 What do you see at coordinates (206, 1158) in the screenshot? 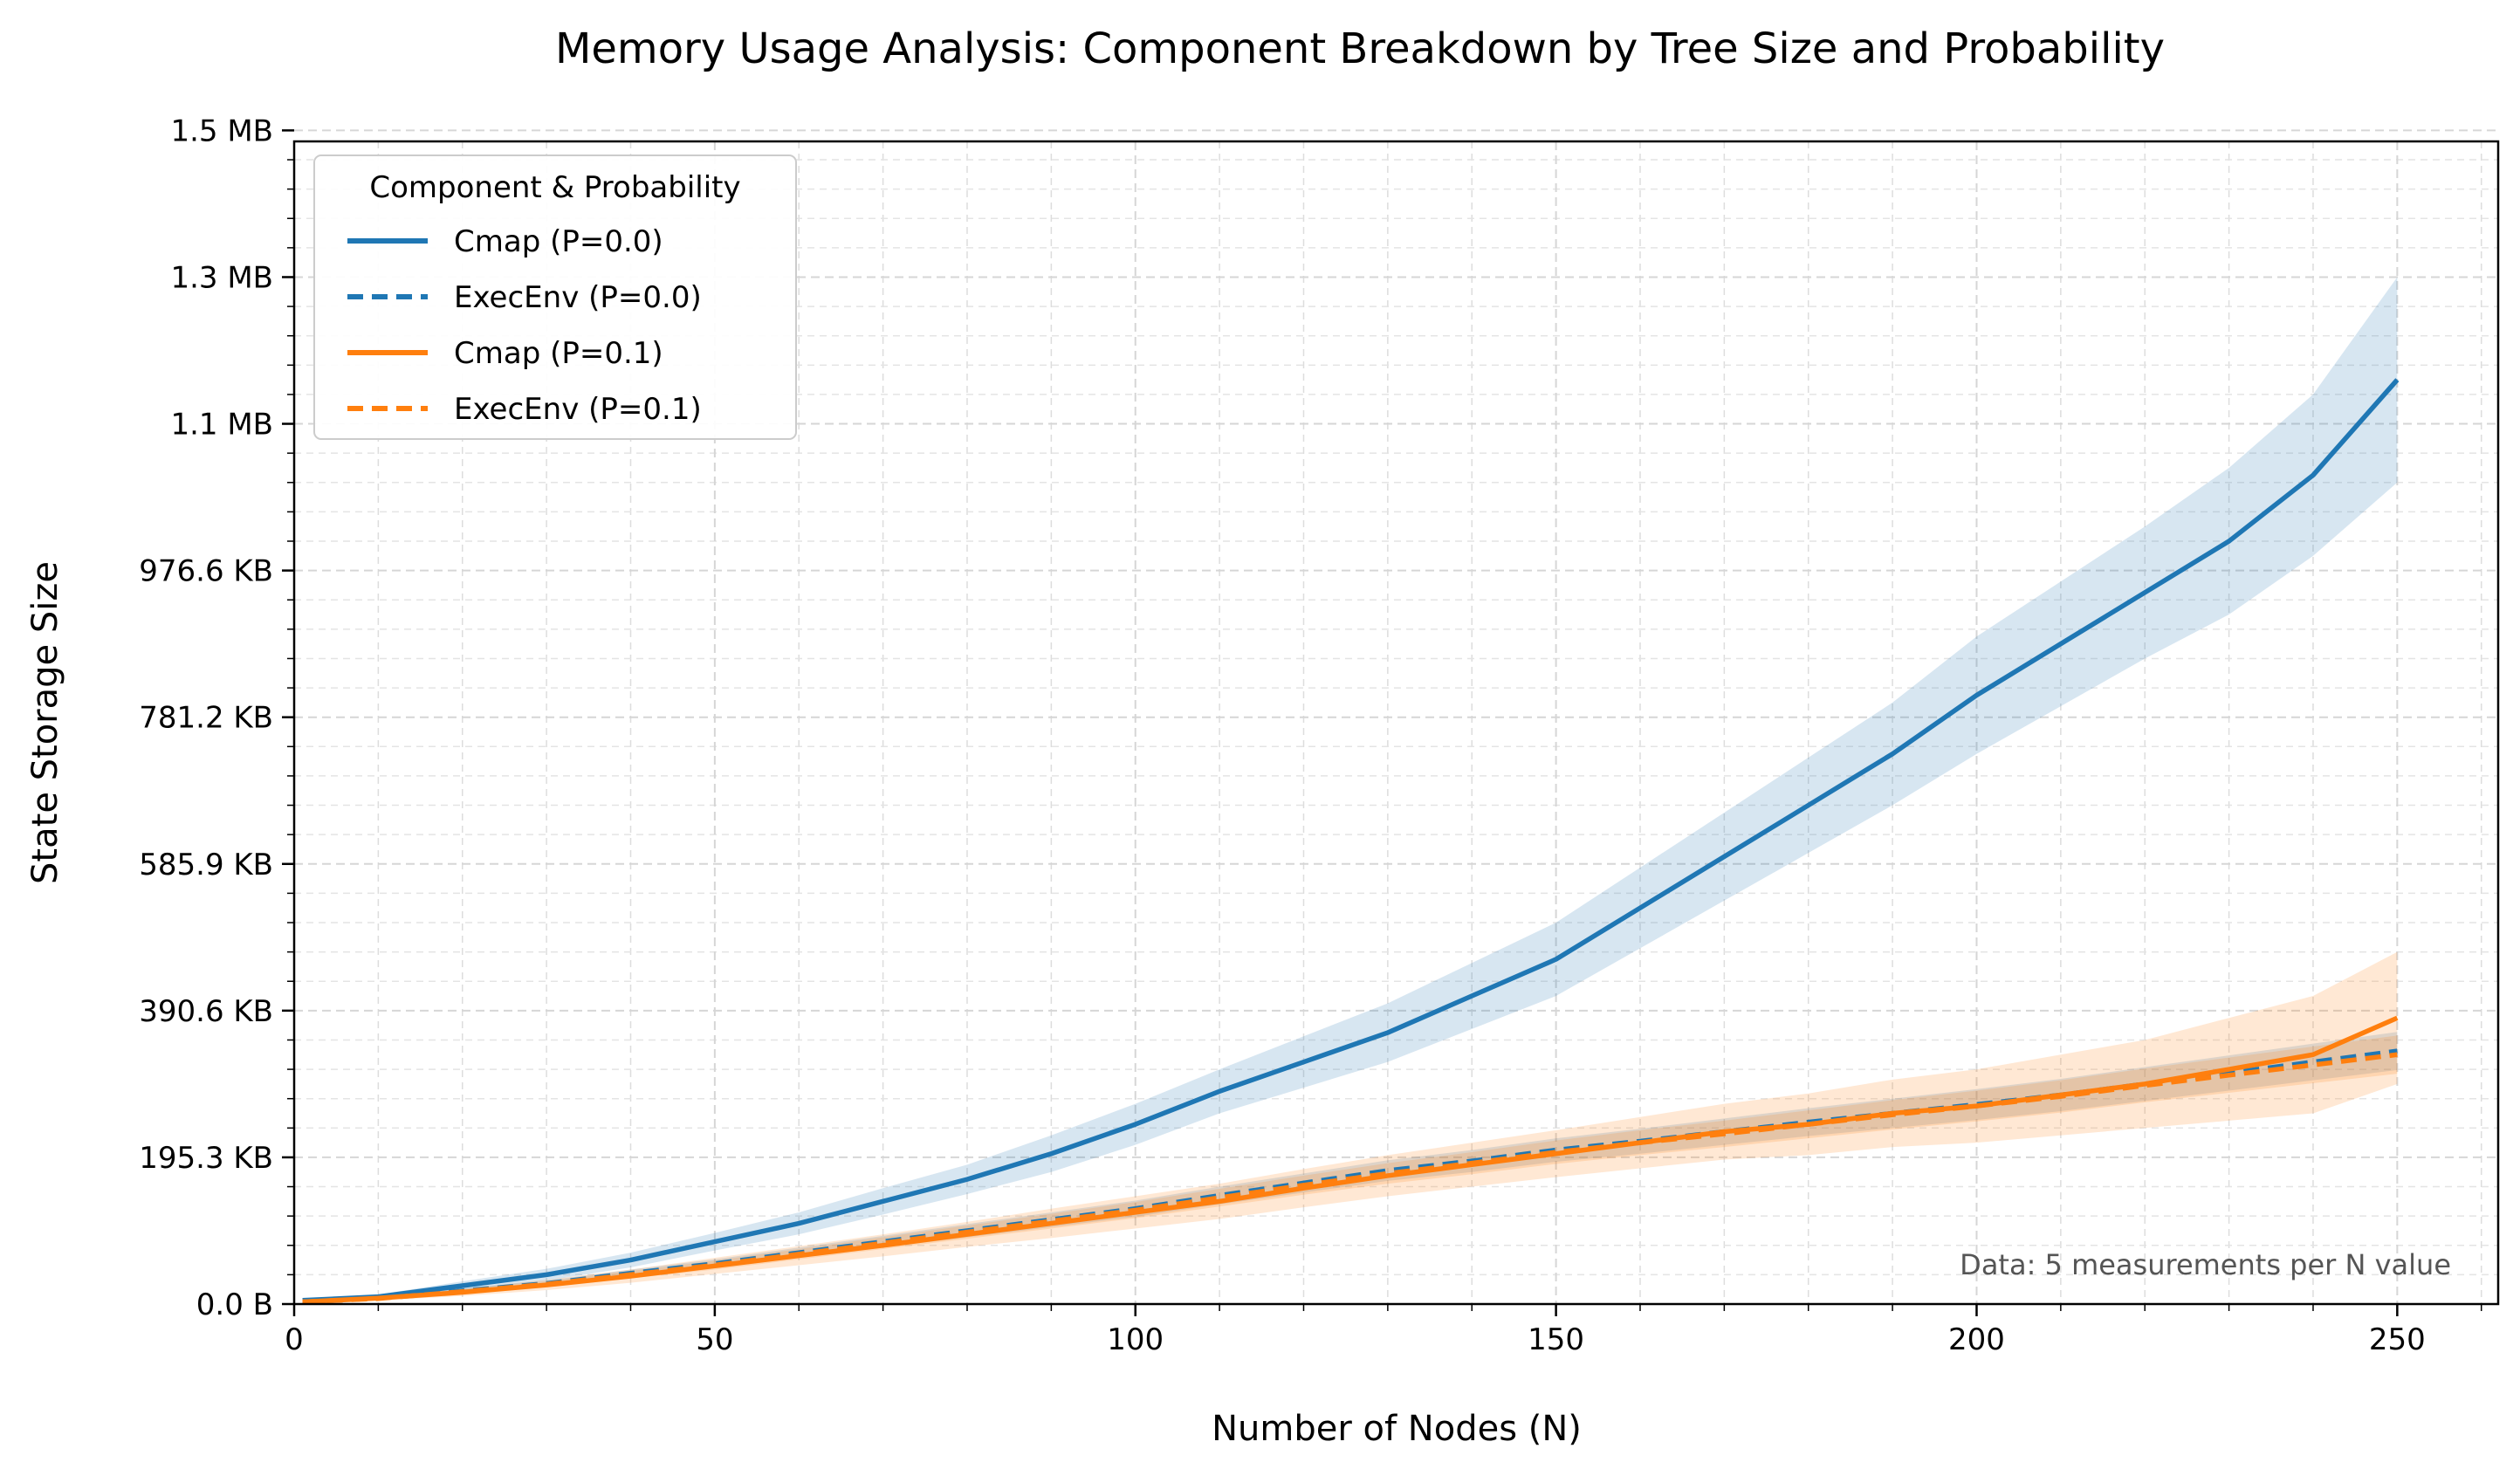
I see `y-tick-label: 195.3 KB` at bounding box center [206, 1158].